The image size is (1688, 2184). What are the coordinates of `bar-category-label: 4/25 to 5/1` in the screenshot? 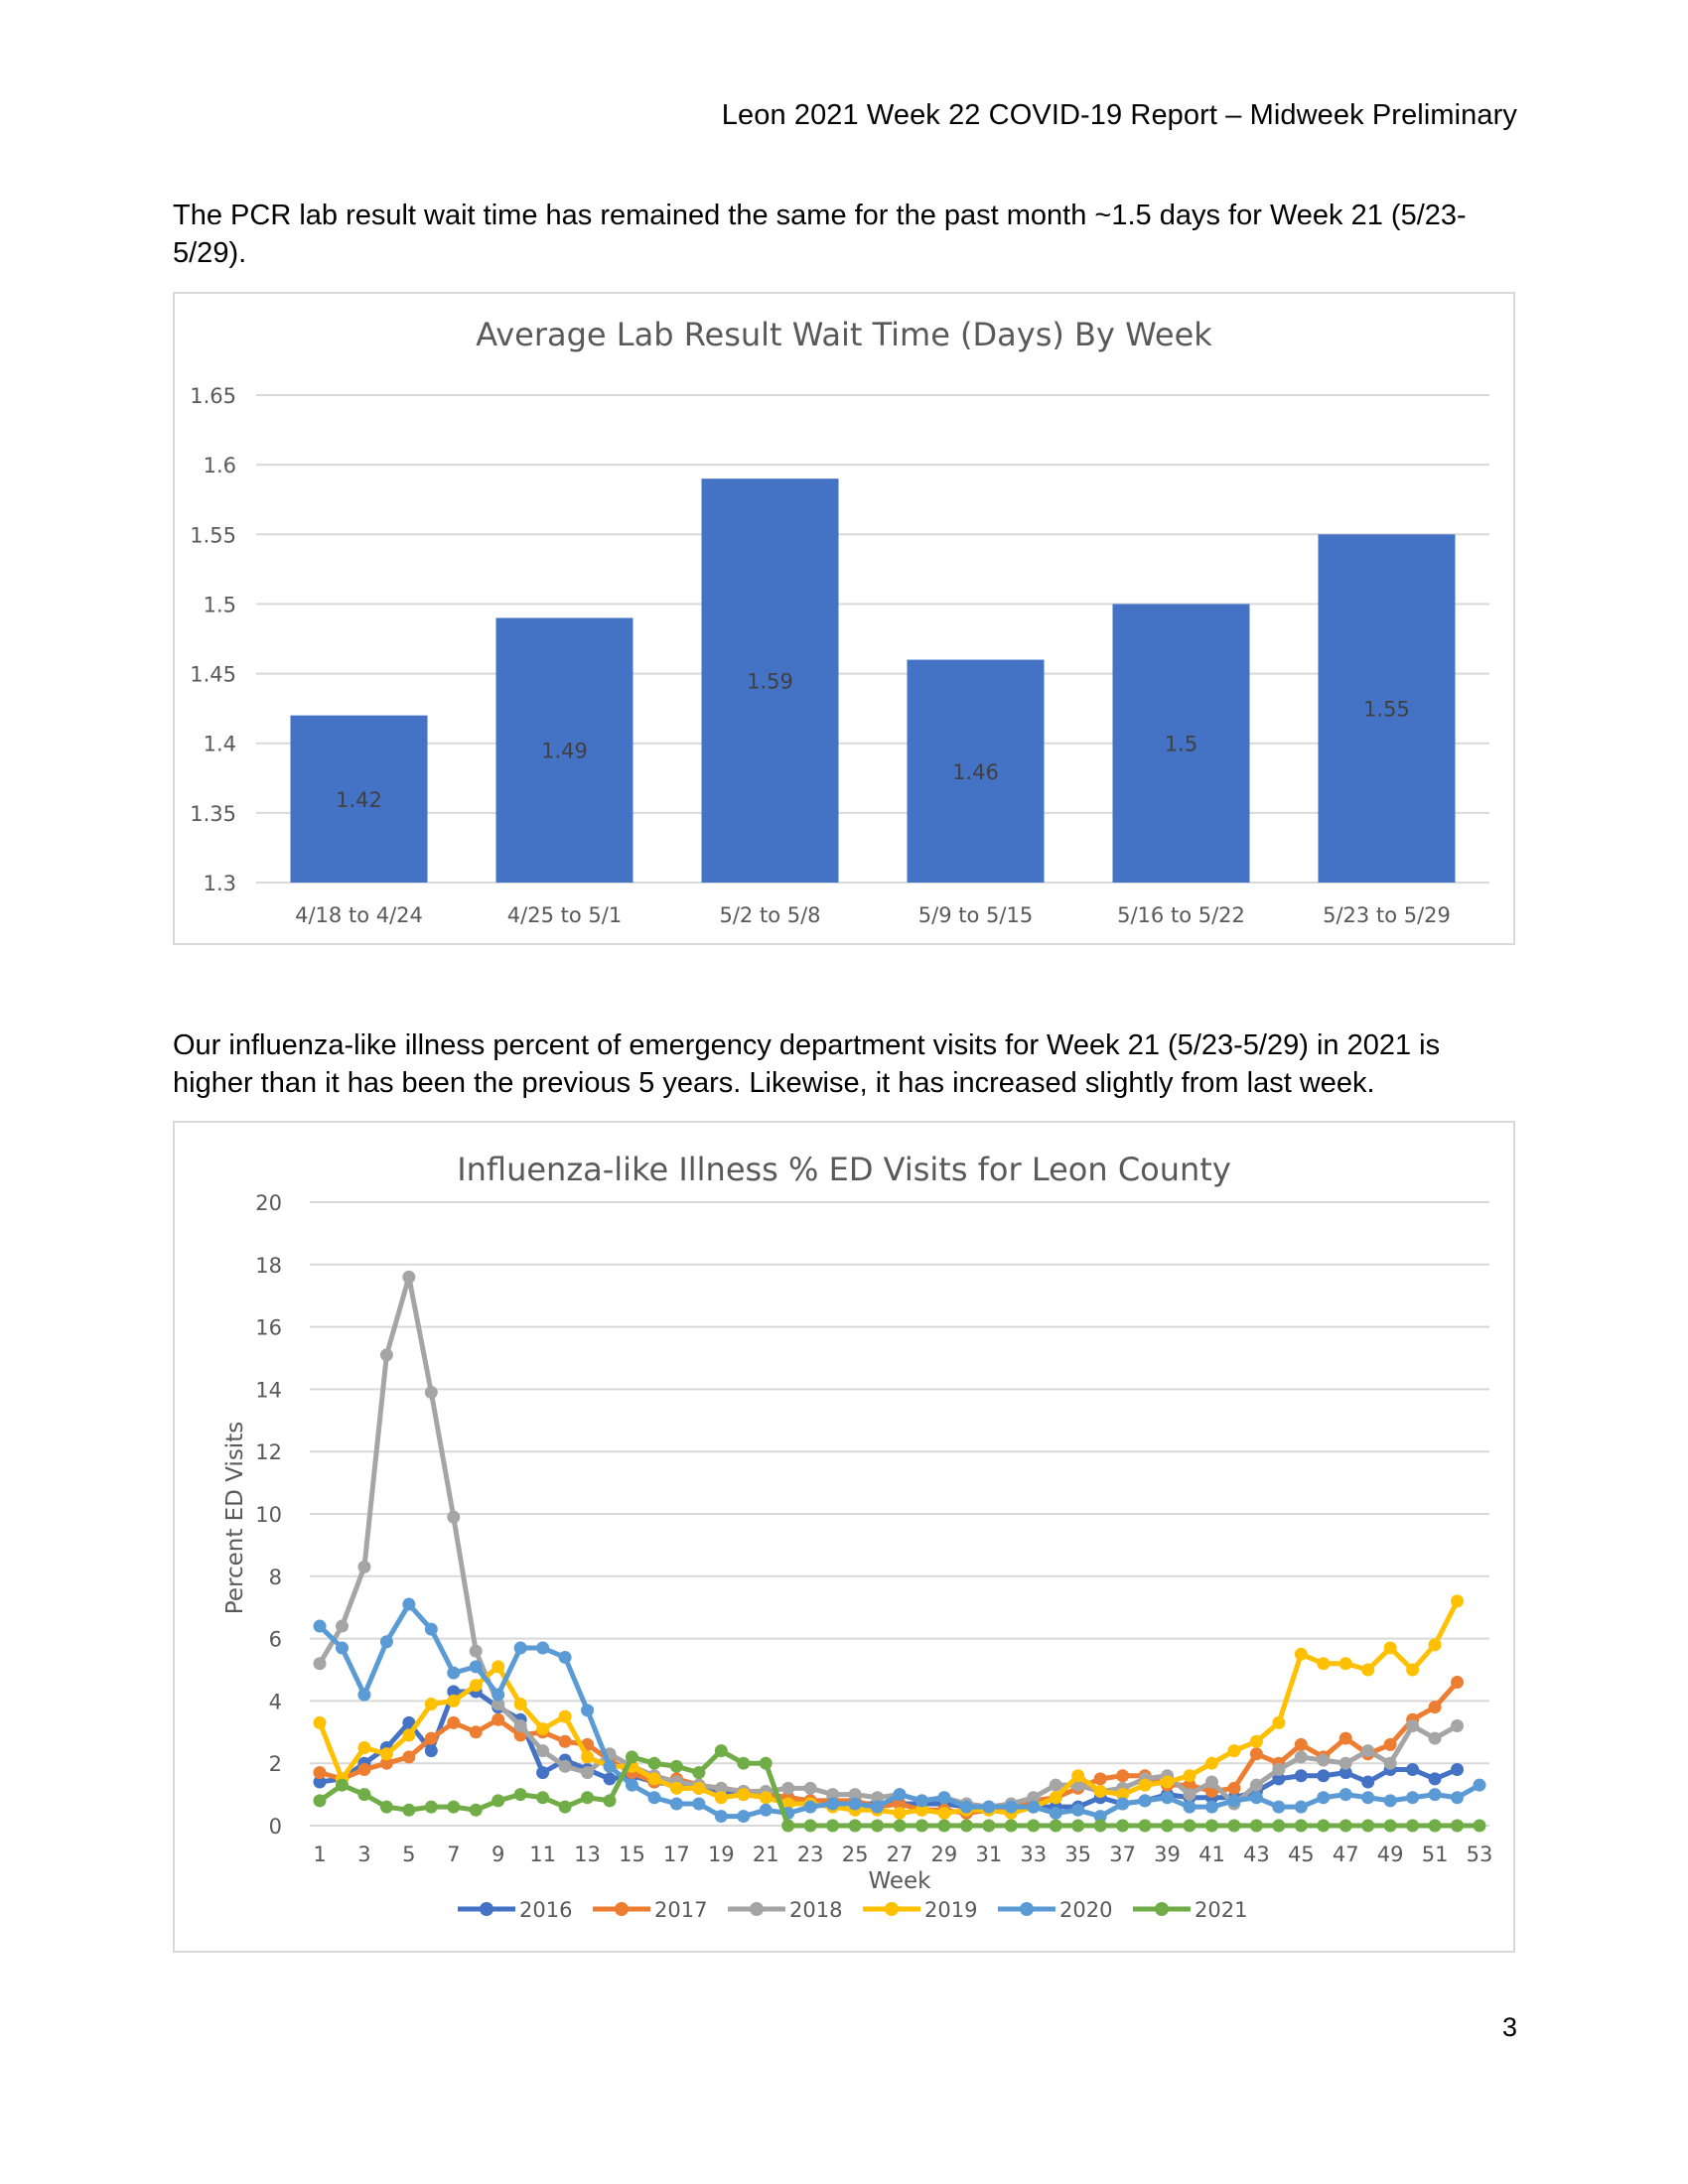 It's located at (564, 915).